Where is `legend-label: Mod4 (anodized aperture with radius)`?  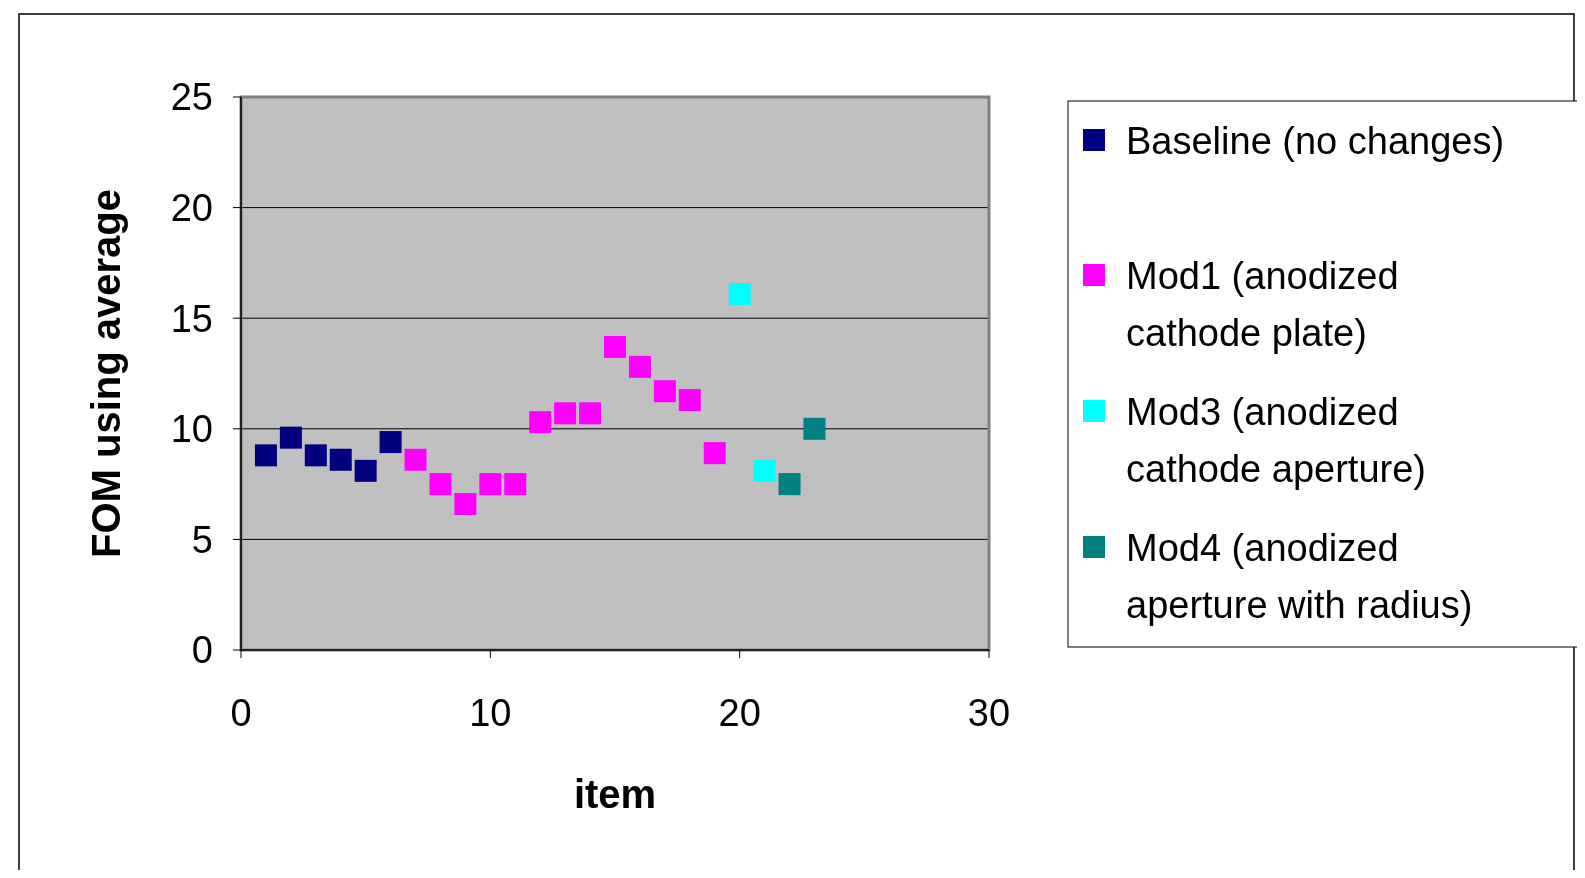 legend-label: Mod4 (anodized aperture with radius) is located at coordinates (1299, 576).